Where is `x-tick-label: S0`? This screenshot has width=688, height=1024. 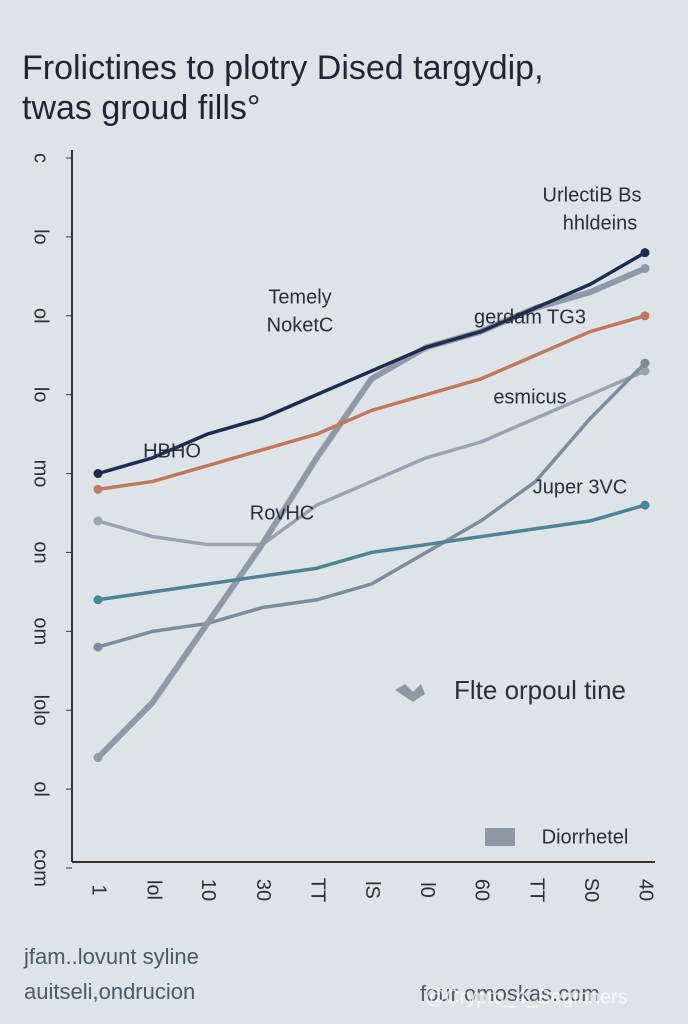
x-tick-label: S0 is located at coordinates (591, 890).